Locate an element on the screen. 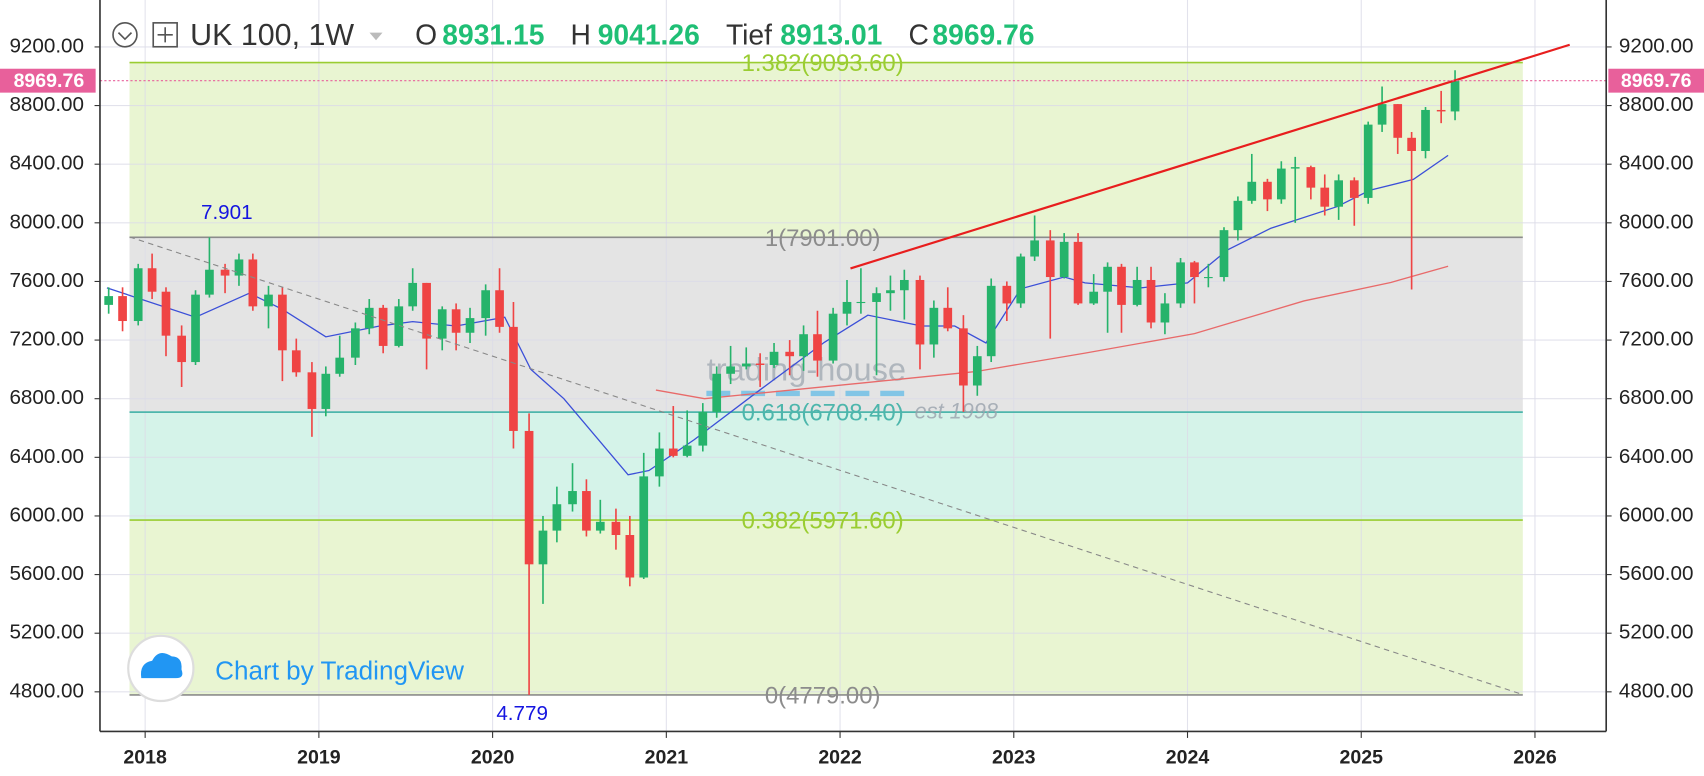 This screenshot has height=776, width=1704. moving-average is located at coordinates (1052, 332).